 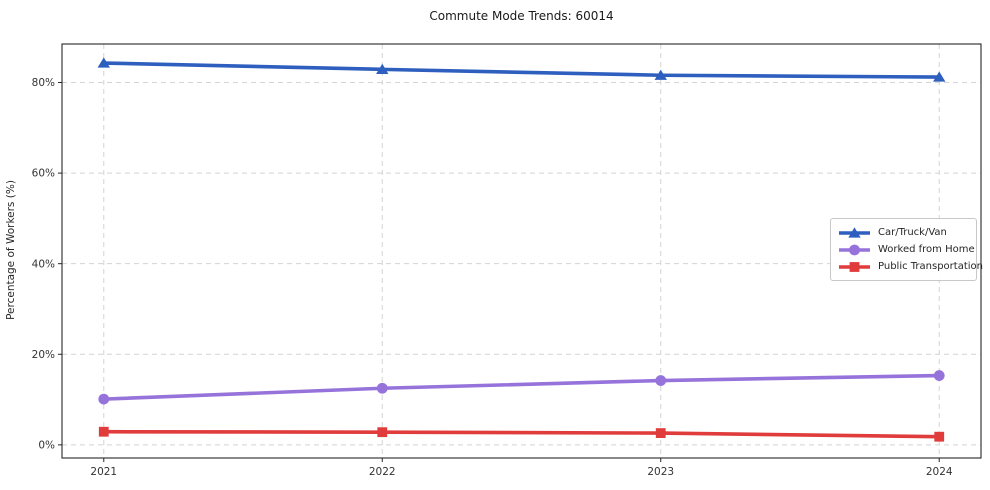 What do you see at coordinates (660, 472) in the screenshot?
I see `x-tick-label: 2023` at bounding box center [660, 472].